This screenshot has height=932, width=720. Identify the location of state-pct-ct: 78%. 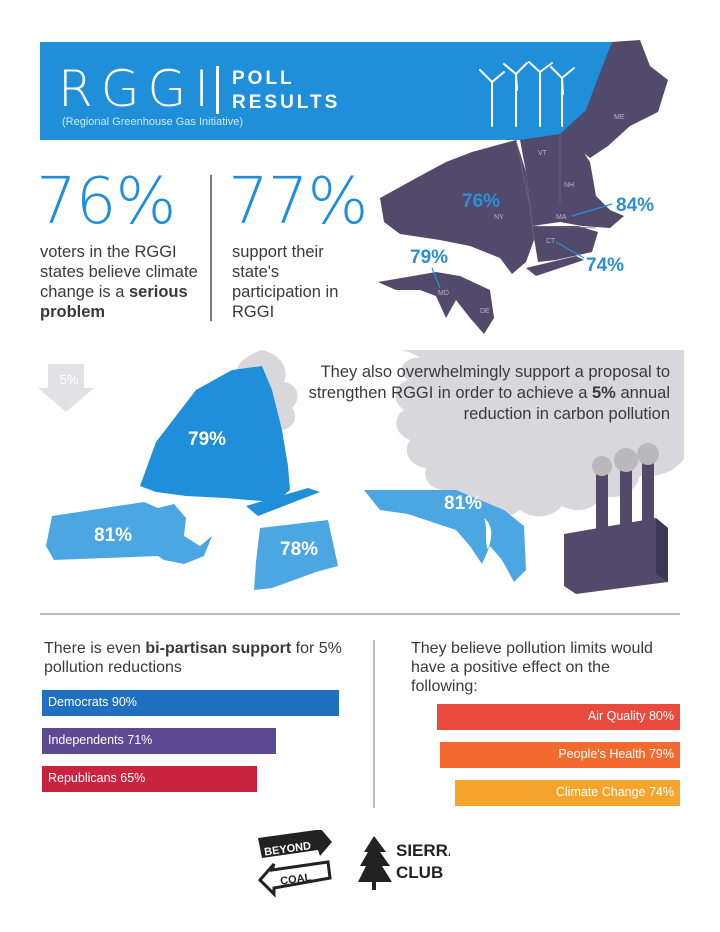
(299, 549).